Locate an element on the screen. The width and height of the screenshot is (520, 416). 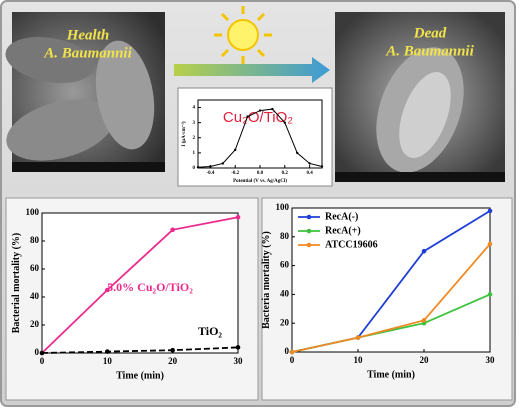
x-tick-label: 0.4 is located at coordinates (309, 173).